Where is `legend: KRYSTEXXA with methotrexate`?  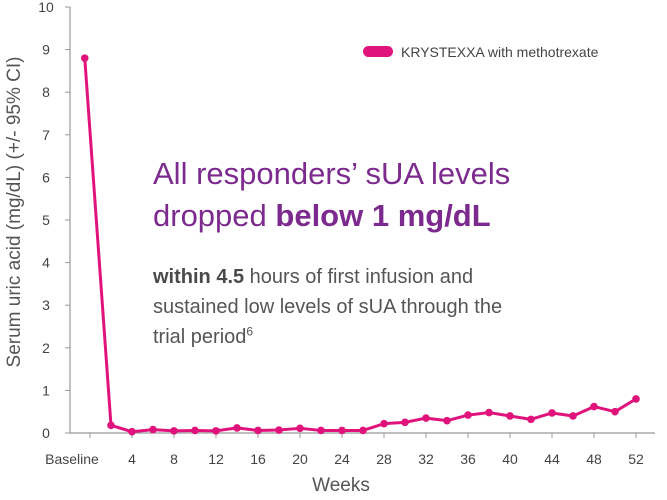 legend: KRYSTEXXA with methotrexate is located at coordinates (481, 52).